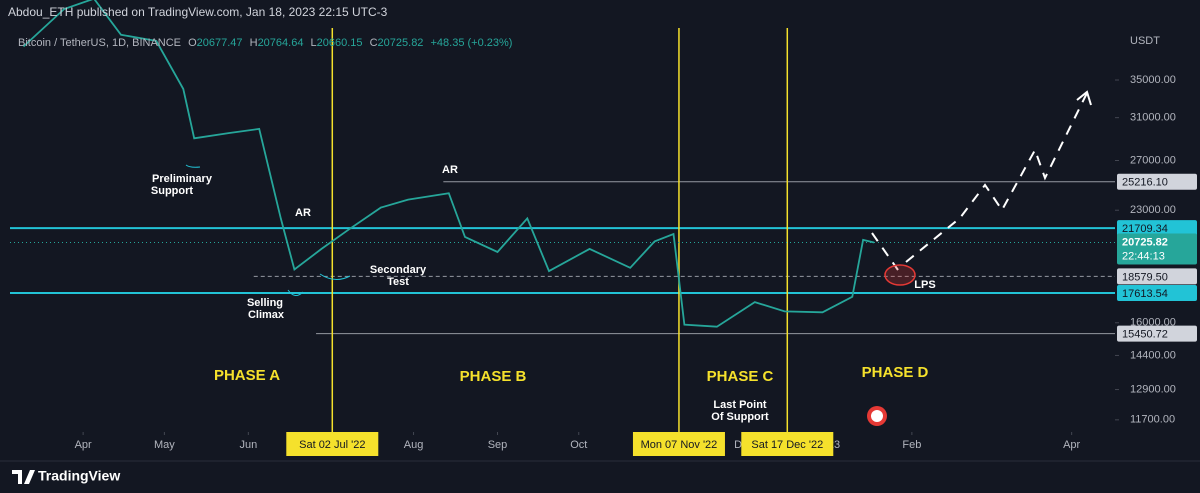  Describe the element at coordinates (248, 445) in the screenshot. I see `x-tick-label: Jun` at that location.